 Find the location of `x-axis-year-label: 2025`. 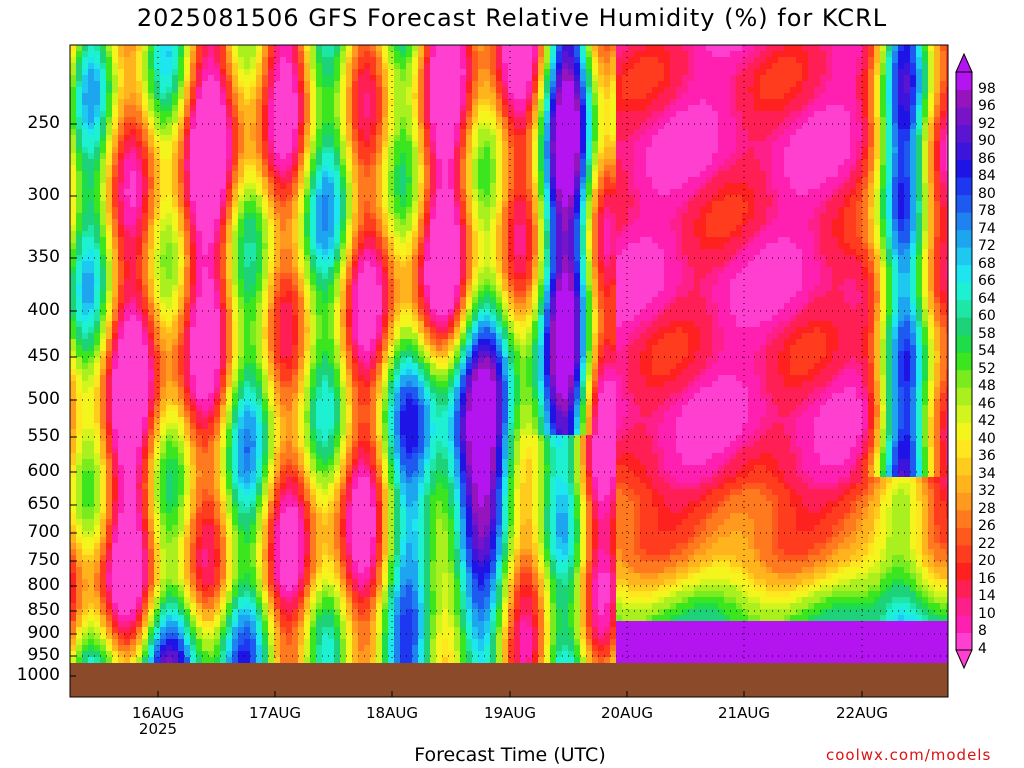

x-axis-year-label: 2025 is located at coordinates (158, 729).